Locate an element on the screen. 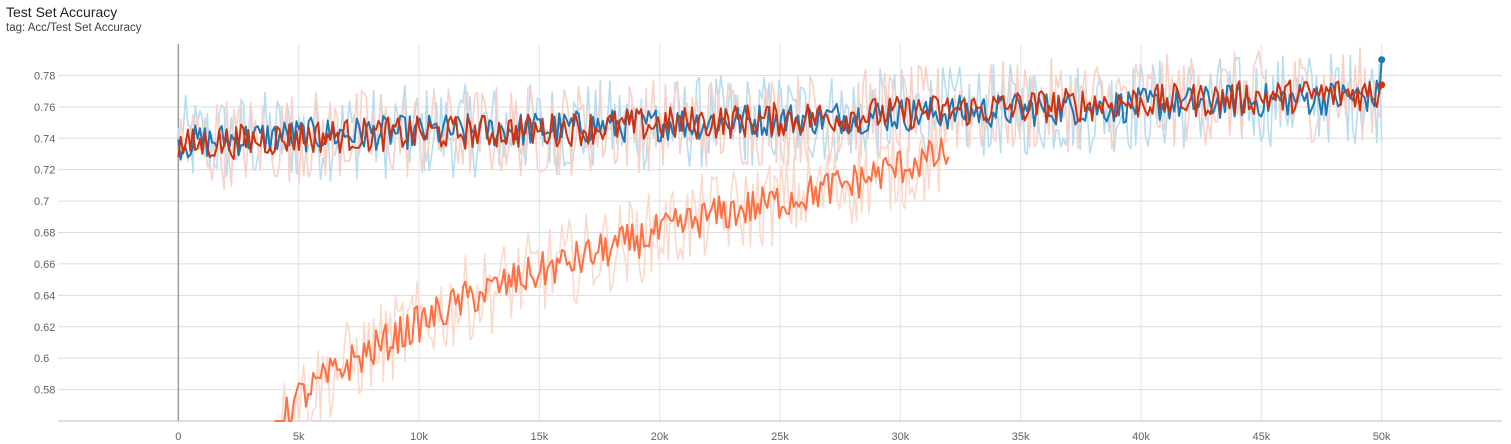 This screenshot has width=1511, height=444. y-tick-label: 0.64 is located at coordinates (44, 296).